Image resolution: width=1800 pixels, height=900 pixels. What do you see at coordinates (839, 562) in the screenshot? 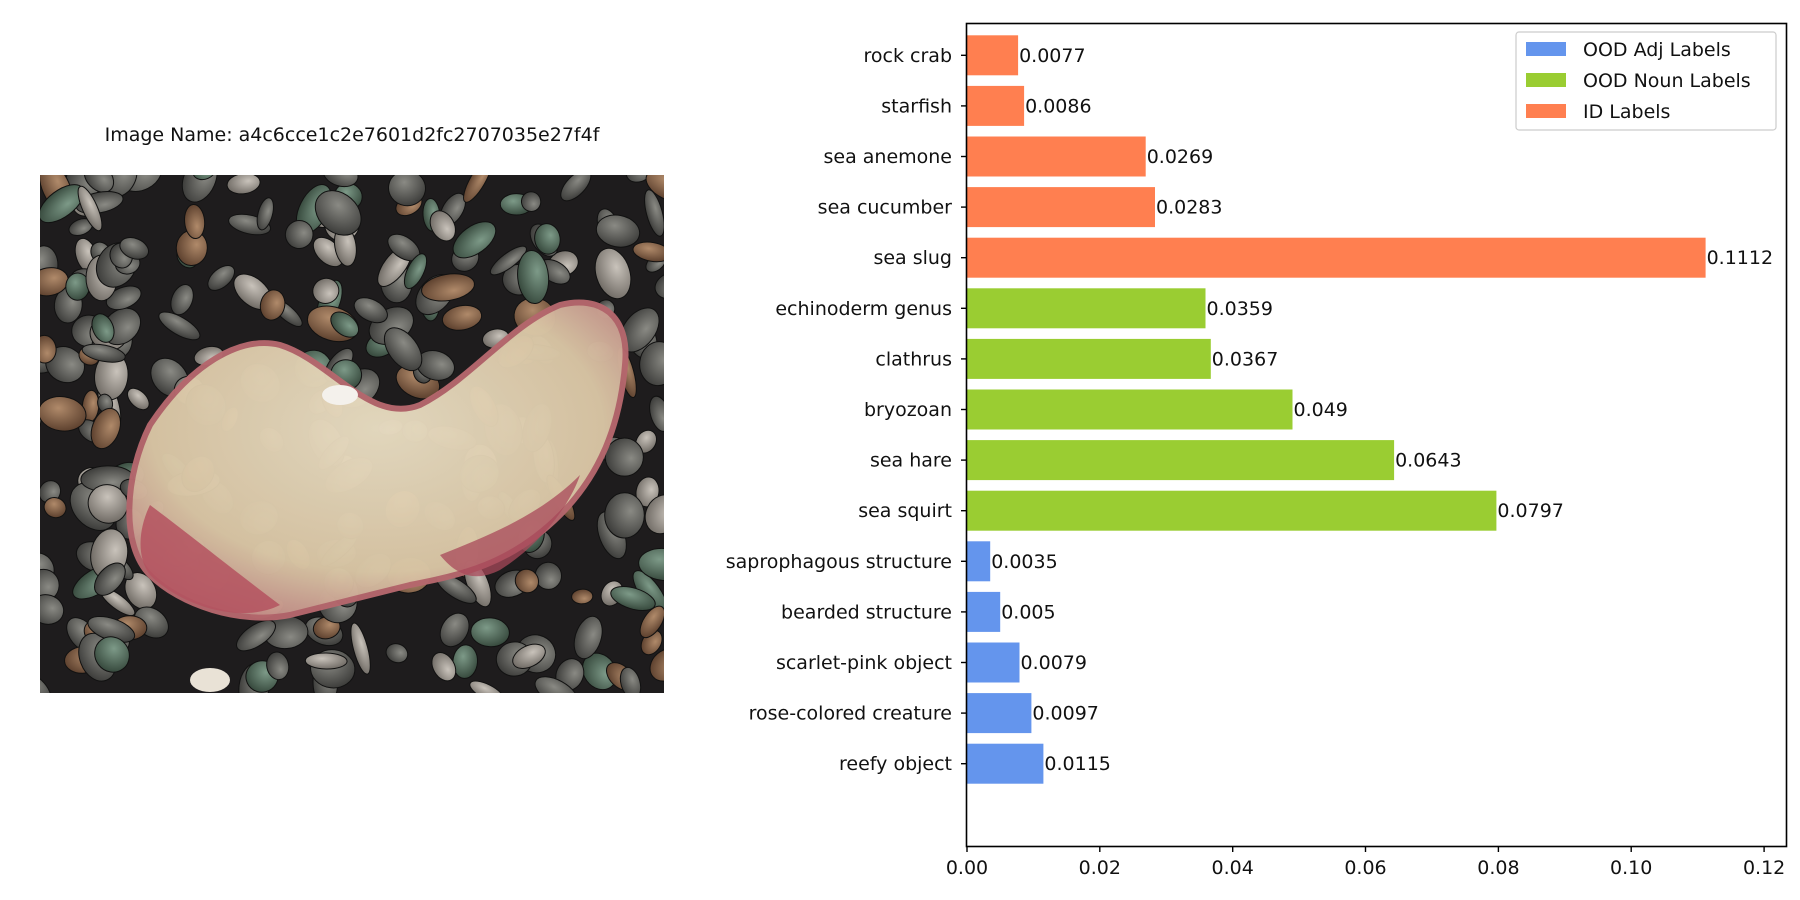
I see `y-tick-label: saprophagous structure` at bounding box center [839, 562].